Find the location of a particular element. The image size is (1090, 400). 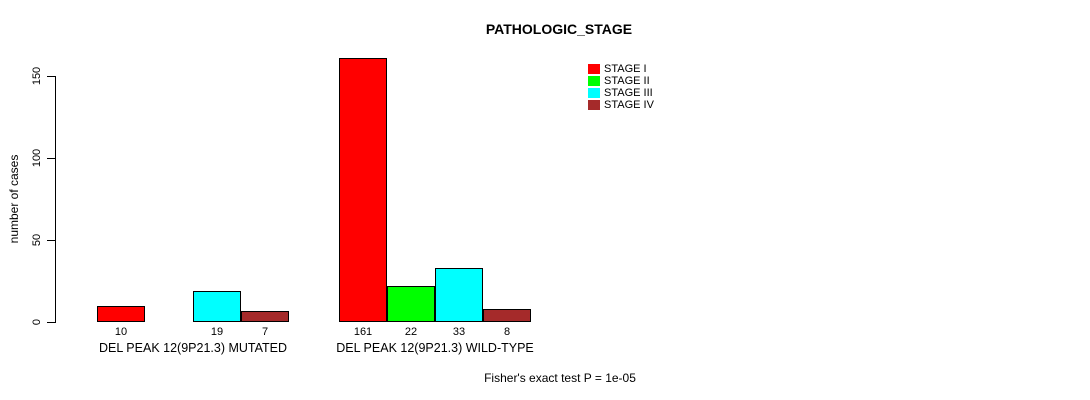

legend-swatch-stage-iii is located at coordinates (594, 93).